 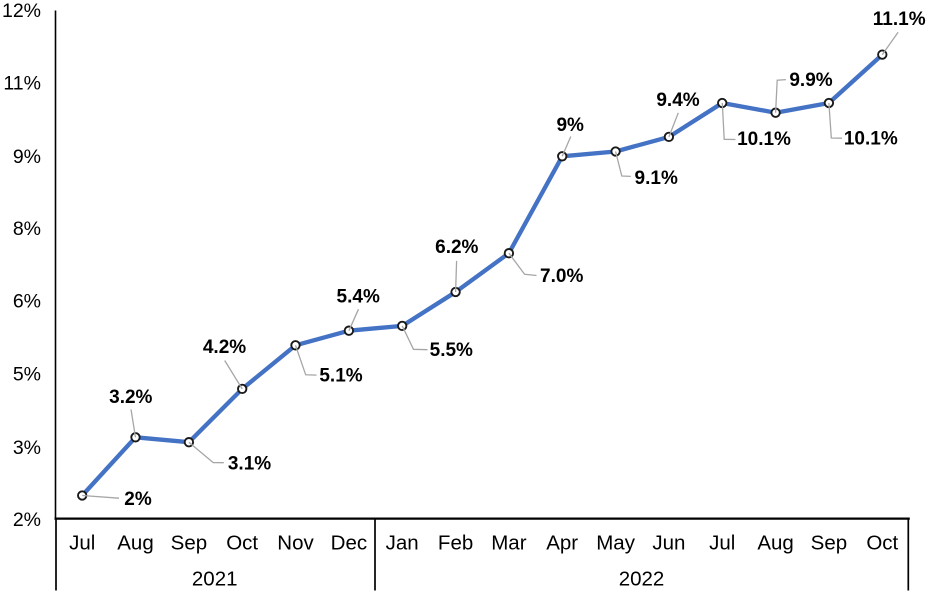 What do you see at coordinates (642, 578) in the screenshot?
I see `svg-text: 2022` at bounding box center [642, 578].